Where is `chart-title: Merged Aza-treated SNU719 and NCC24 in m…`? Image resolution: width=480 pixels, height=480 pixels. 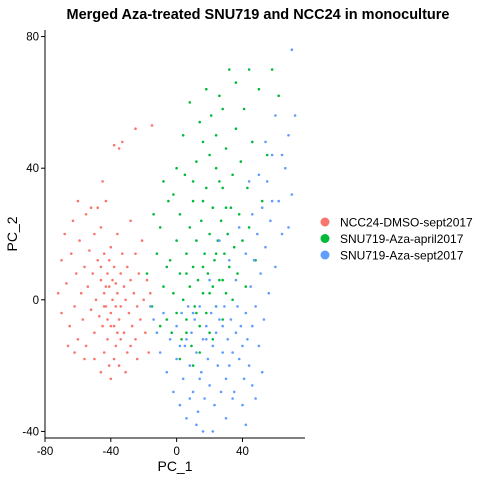 chart-title: Merged Aza-treated SNU719 and NCC24 in m… is located at coordinates (258, 15).